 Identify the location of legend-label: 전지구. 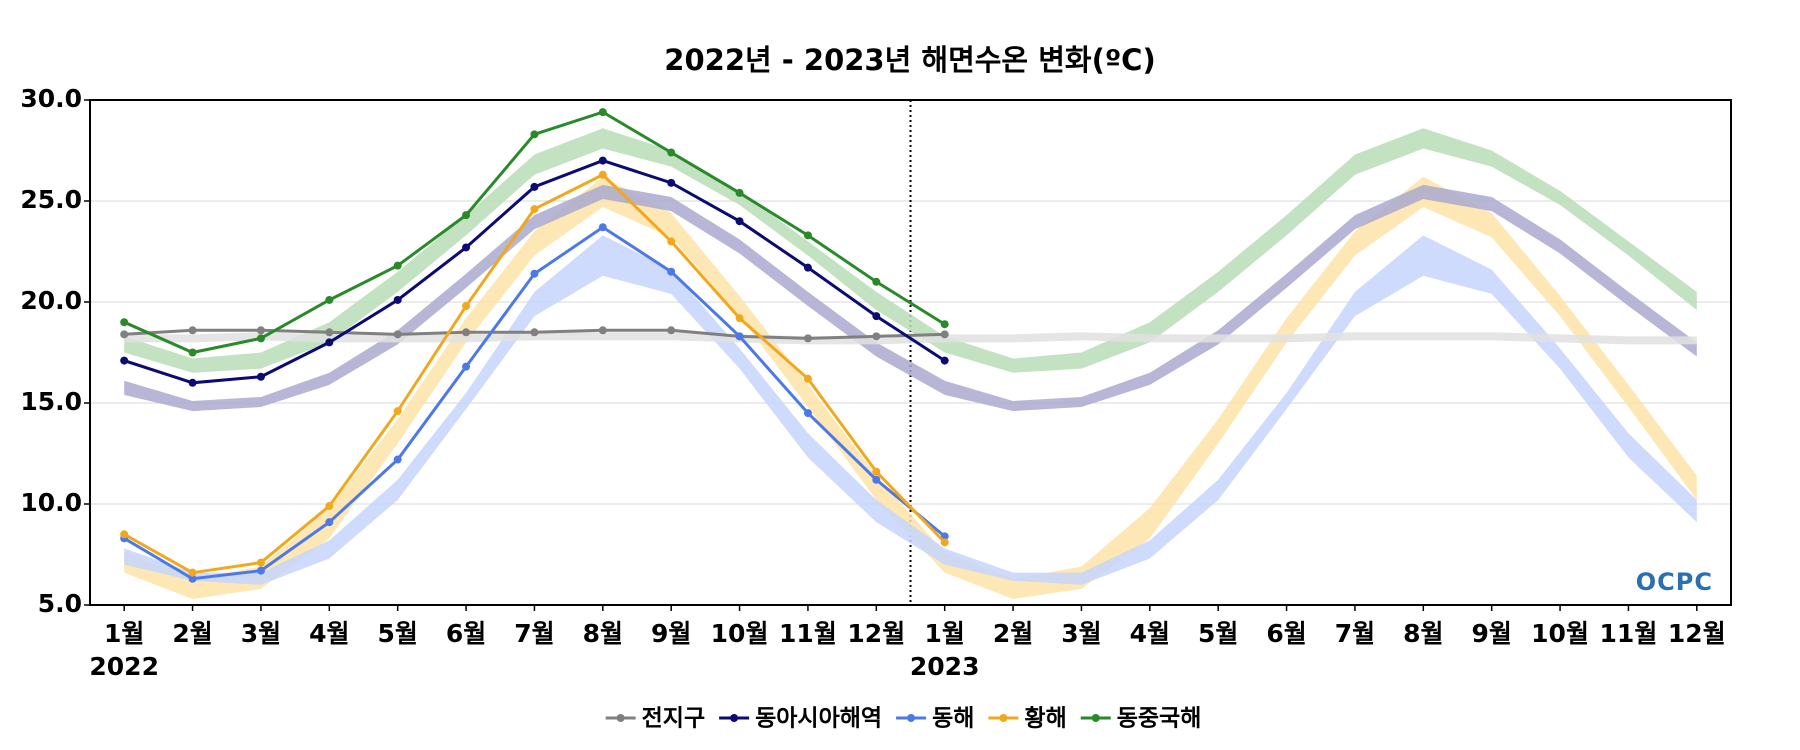
(673, 719).